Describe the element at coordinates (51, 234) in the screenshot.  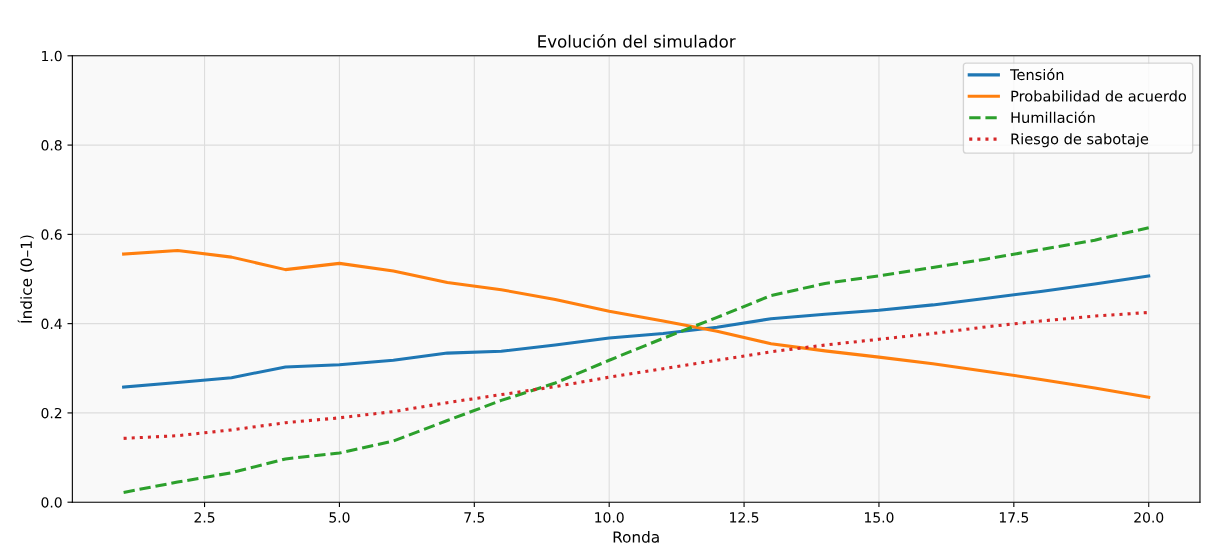
I see `y-tick-label: 0.6` at that location.